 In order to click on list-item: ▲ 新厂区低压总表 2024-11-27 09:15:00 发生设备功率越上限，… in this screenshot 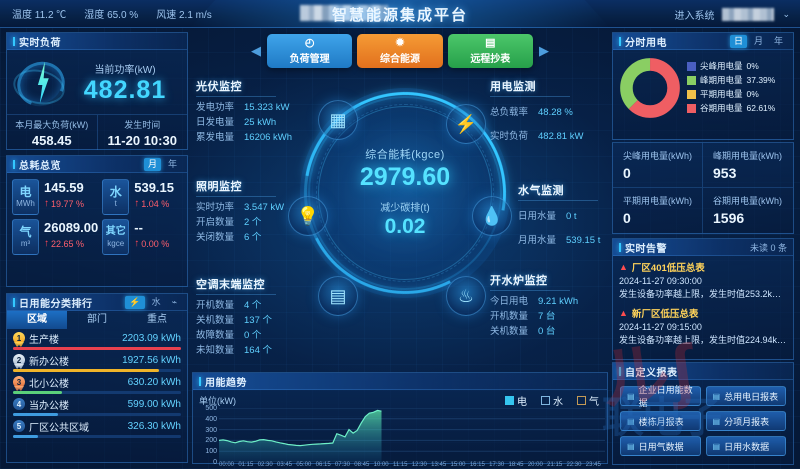, I will do `click(703, 326)`.